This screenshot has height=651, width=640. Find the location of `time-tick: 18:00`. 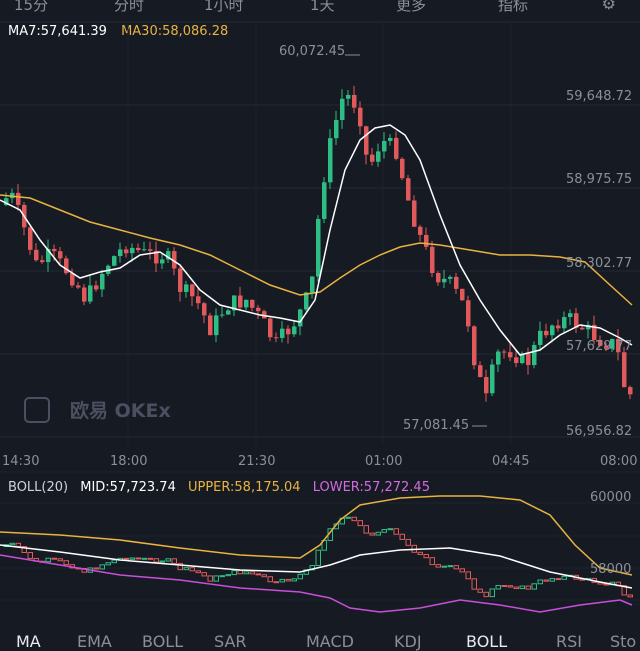

time-tick: 18:00 is located at coordinates (129, 461).